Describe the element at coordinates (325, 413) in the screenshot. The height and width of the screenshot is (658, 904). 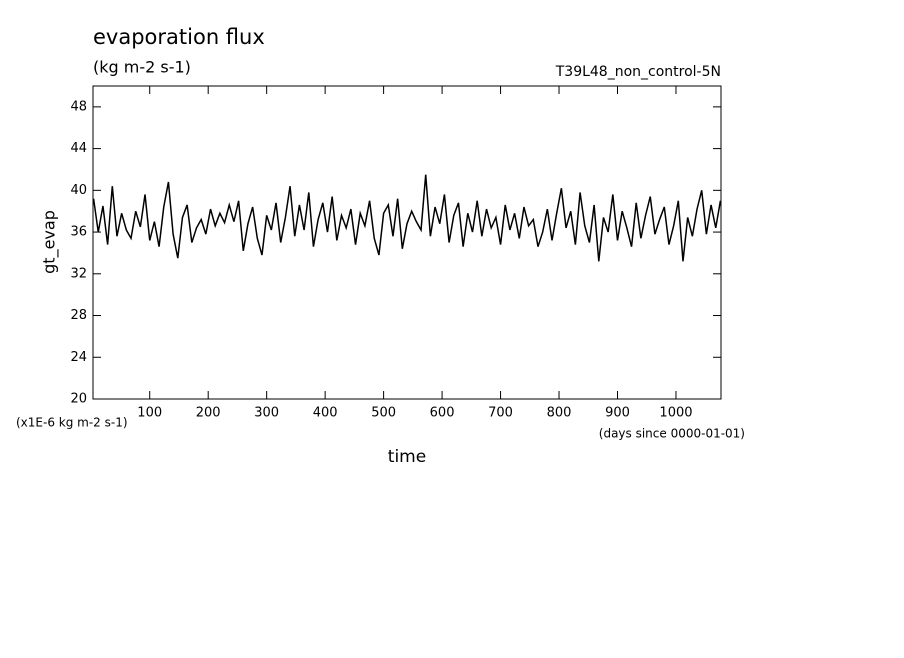
I see `x-tick-label: 400` at that location.